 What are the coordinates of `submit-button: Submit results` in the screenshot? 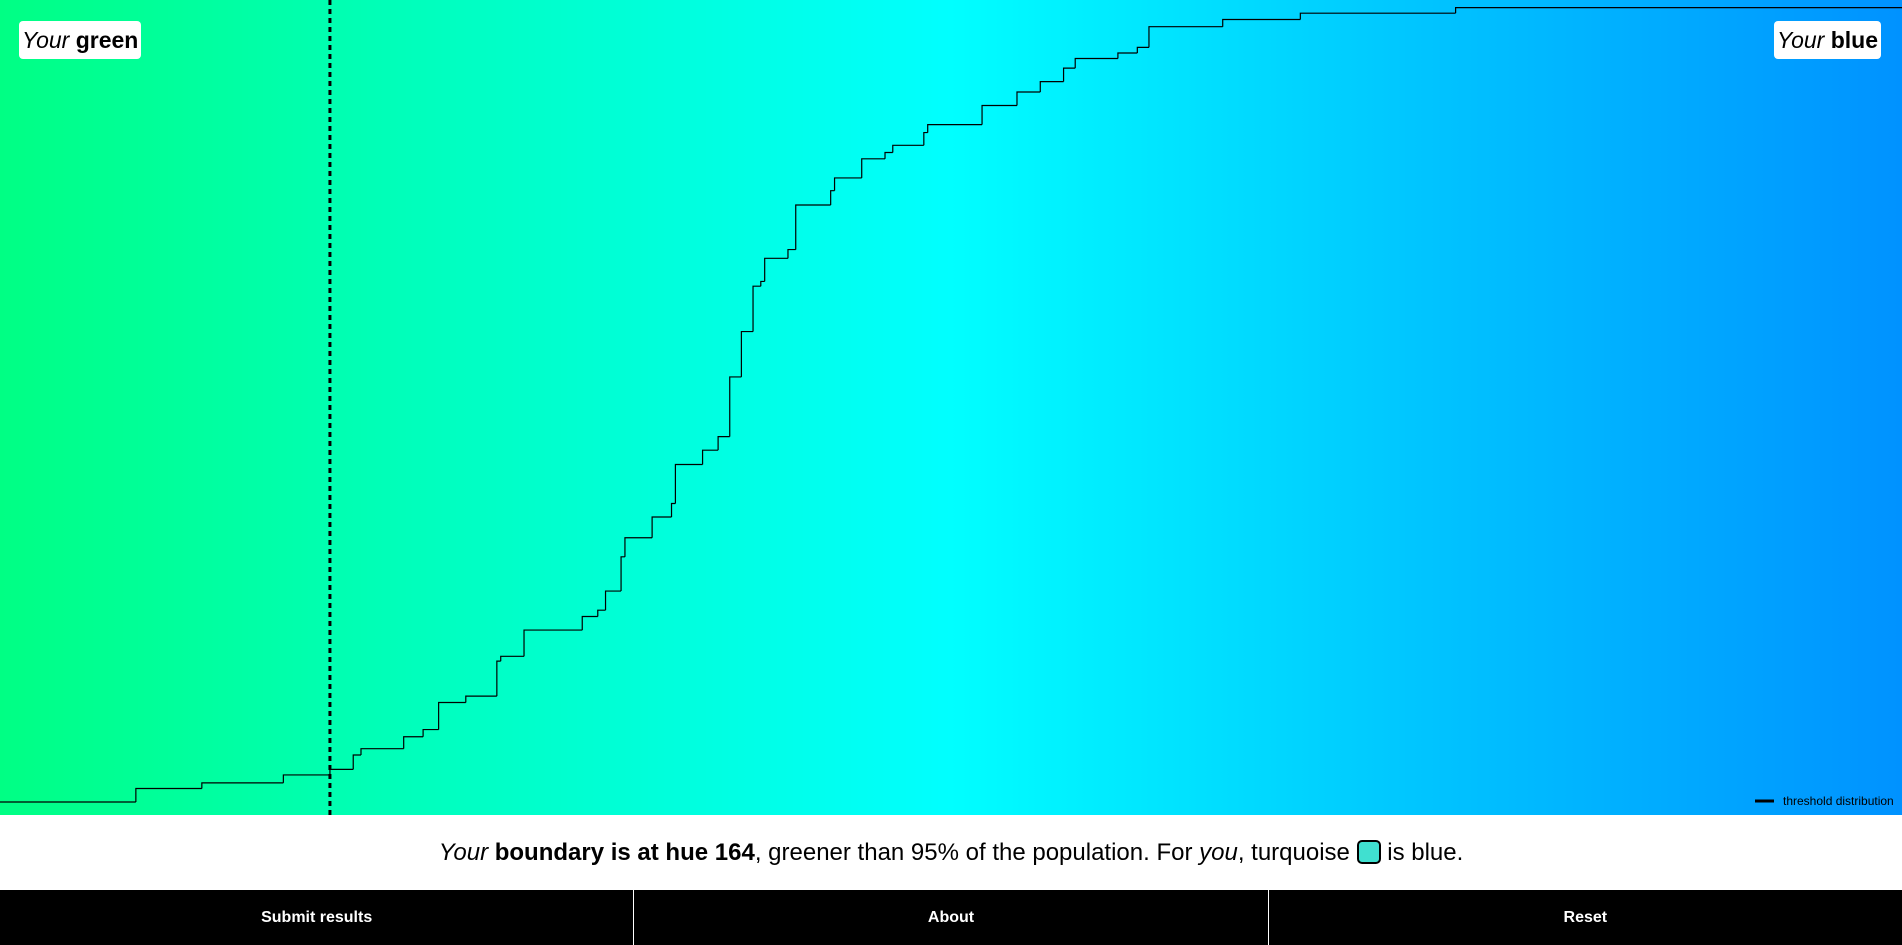 It's located at (317, 917).